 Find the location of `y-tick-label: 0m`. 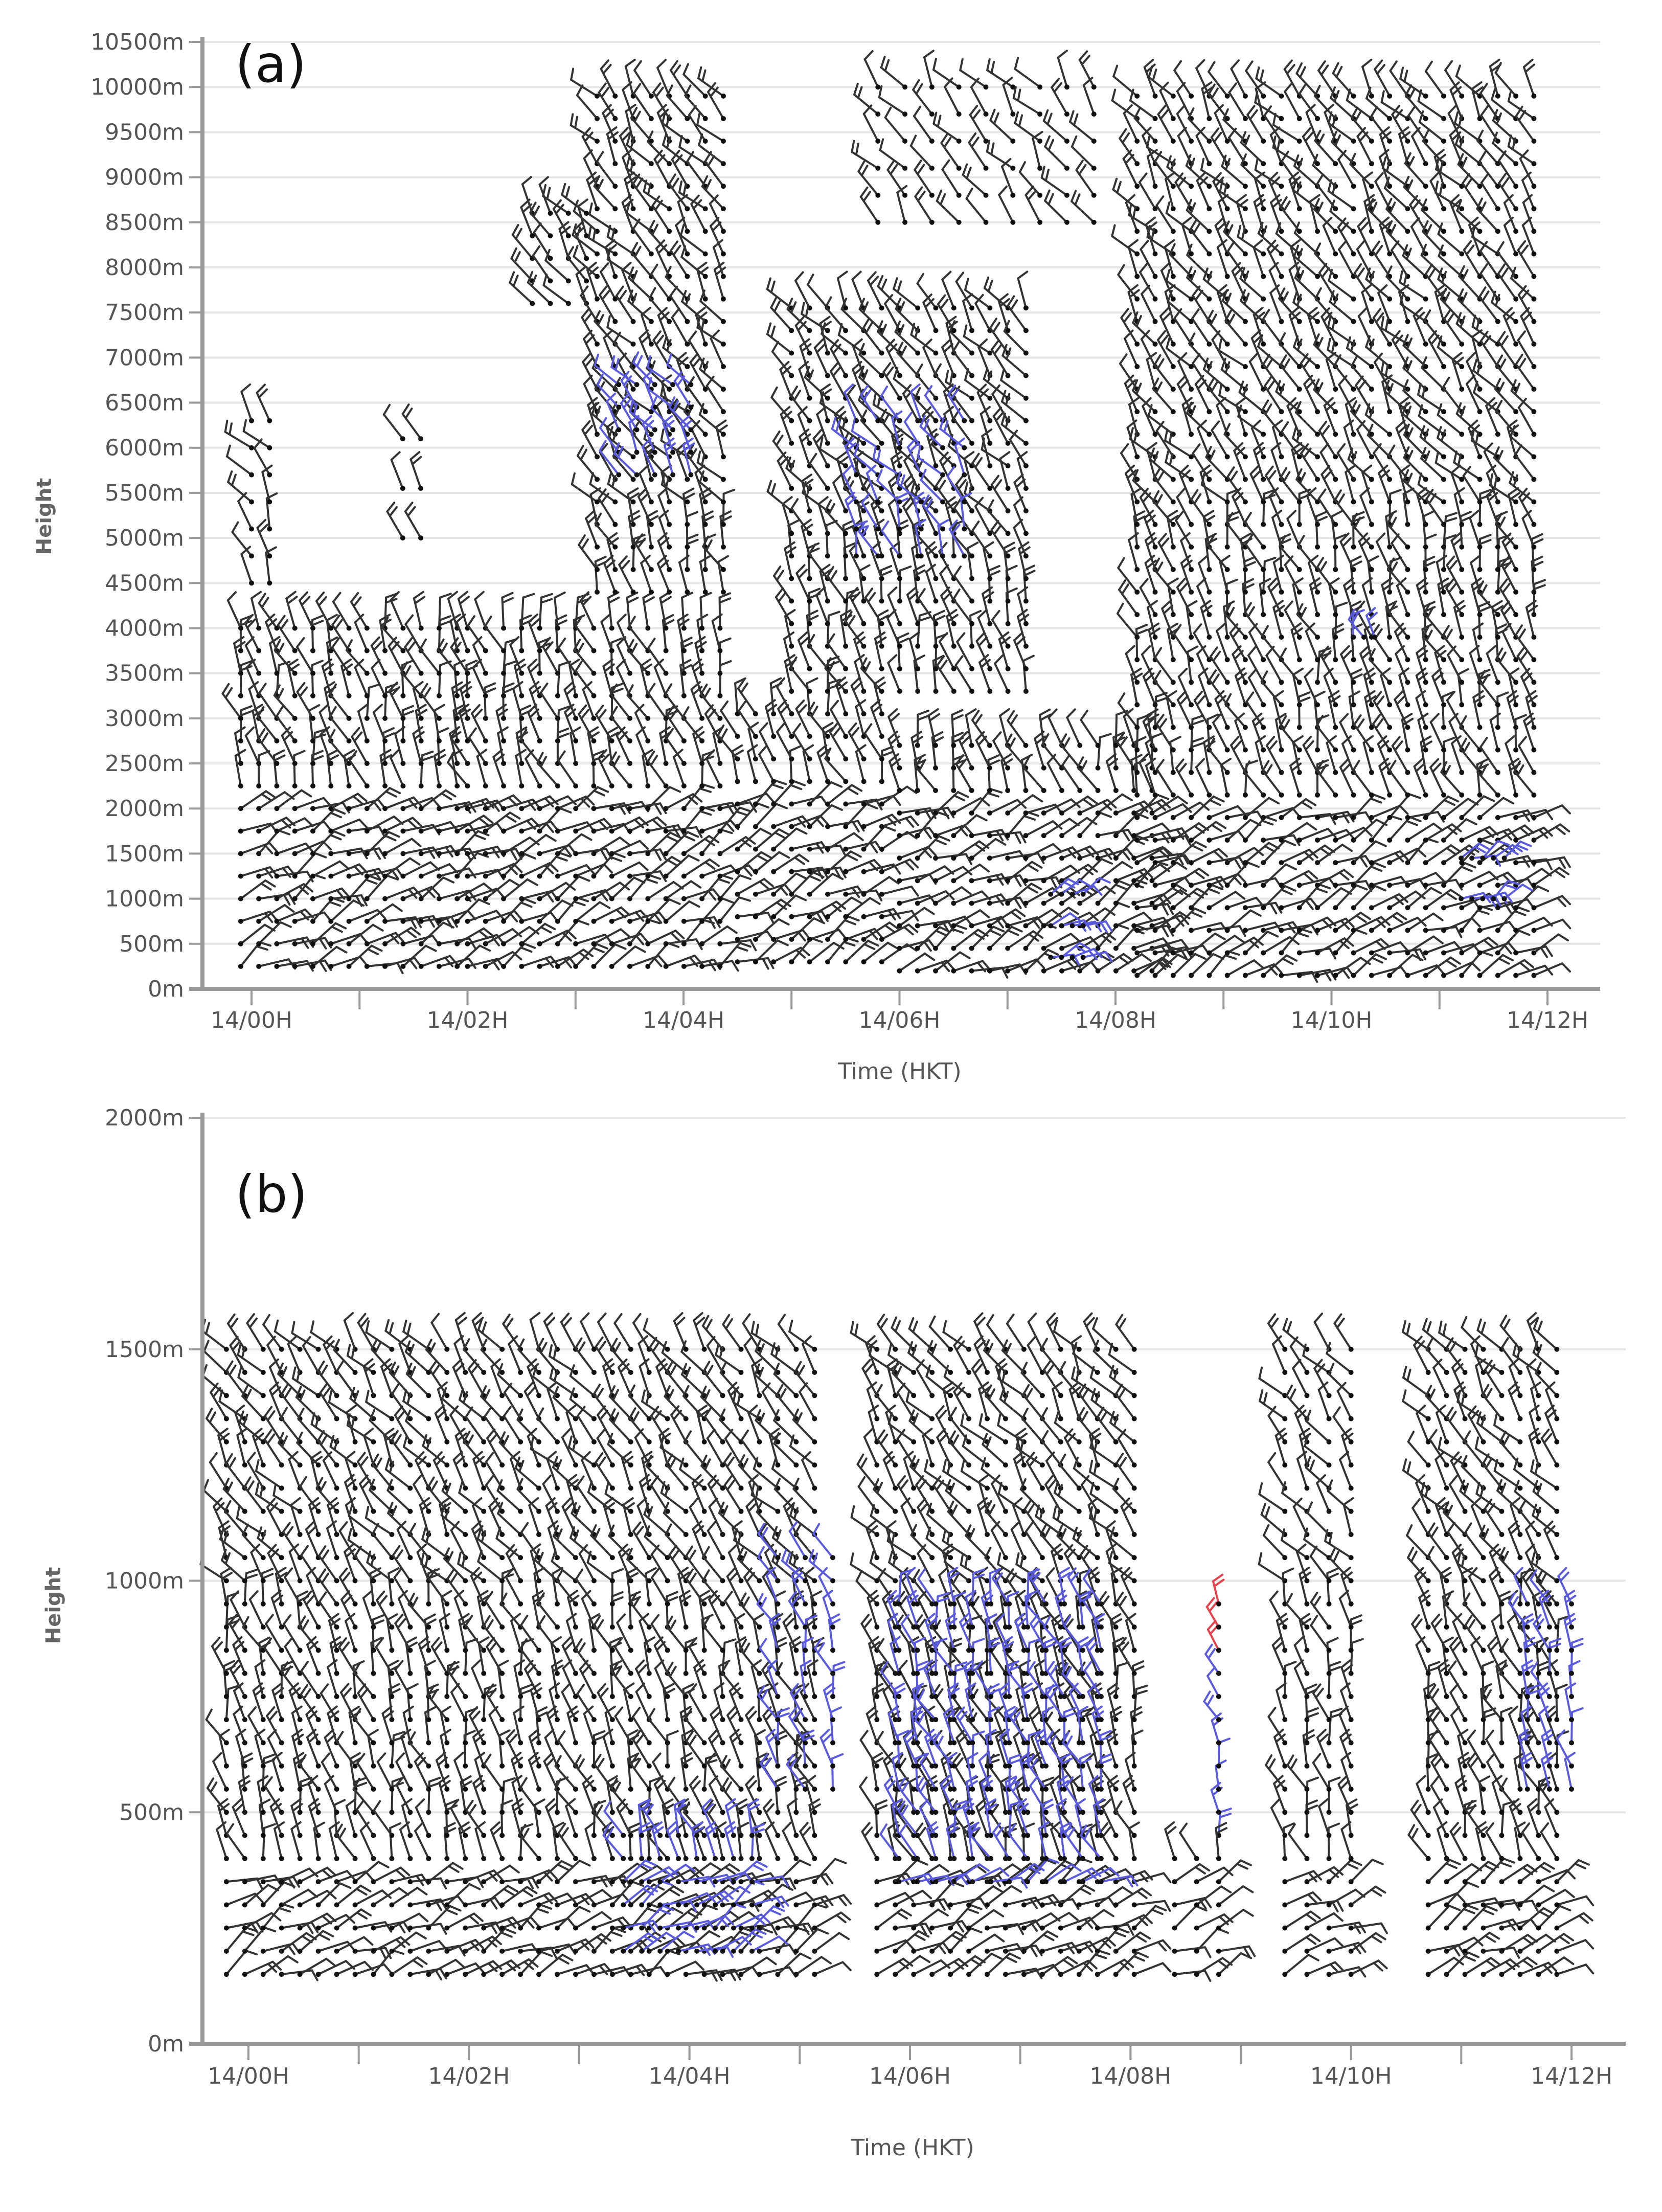

y-tick-label: 0m is located at coordinates (166, 989).